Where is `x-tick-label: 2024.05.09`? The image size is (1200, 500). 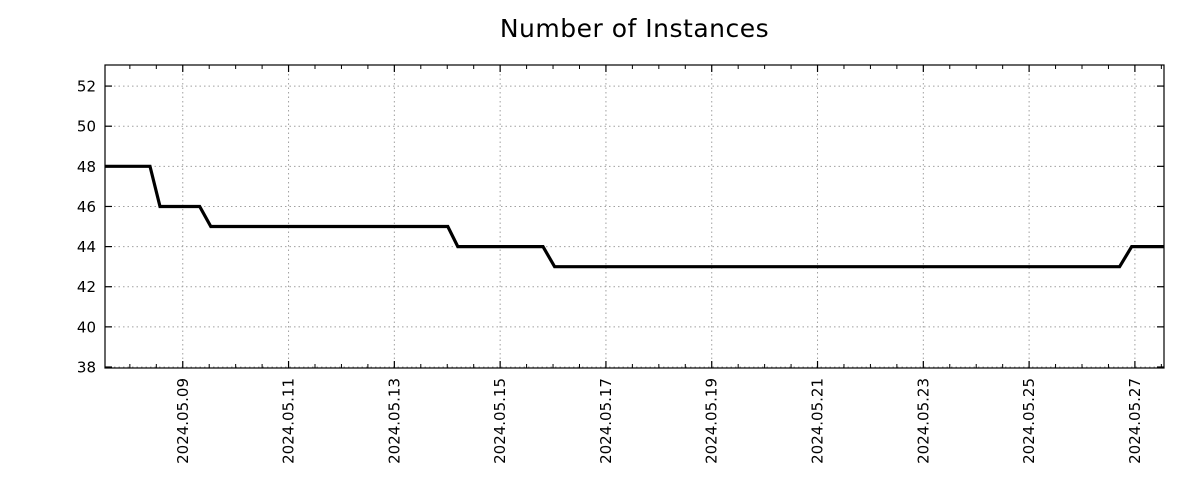
x-tick-label: 2024.05.09 is located at coordinates (183, 421).